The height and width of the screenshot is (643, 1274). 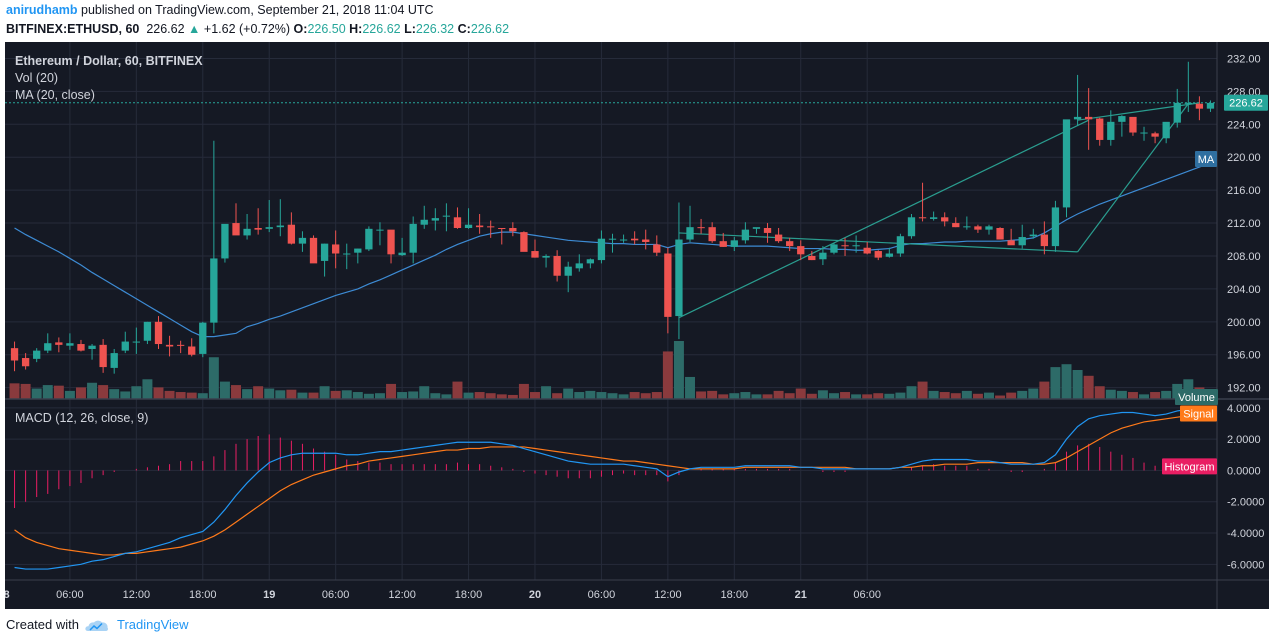 What do you see at coordinates (535, 595) in the screenshot?
I see `time-tick-label: 20` at bounding box center [535, 595].